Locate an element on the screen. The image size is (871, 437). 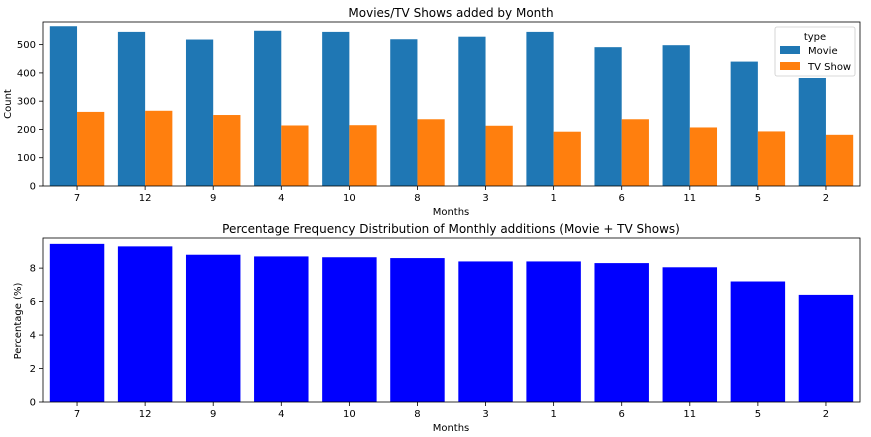
y-ticks: 0 100 200 300 400 500 is located at coordinates (30, 116).